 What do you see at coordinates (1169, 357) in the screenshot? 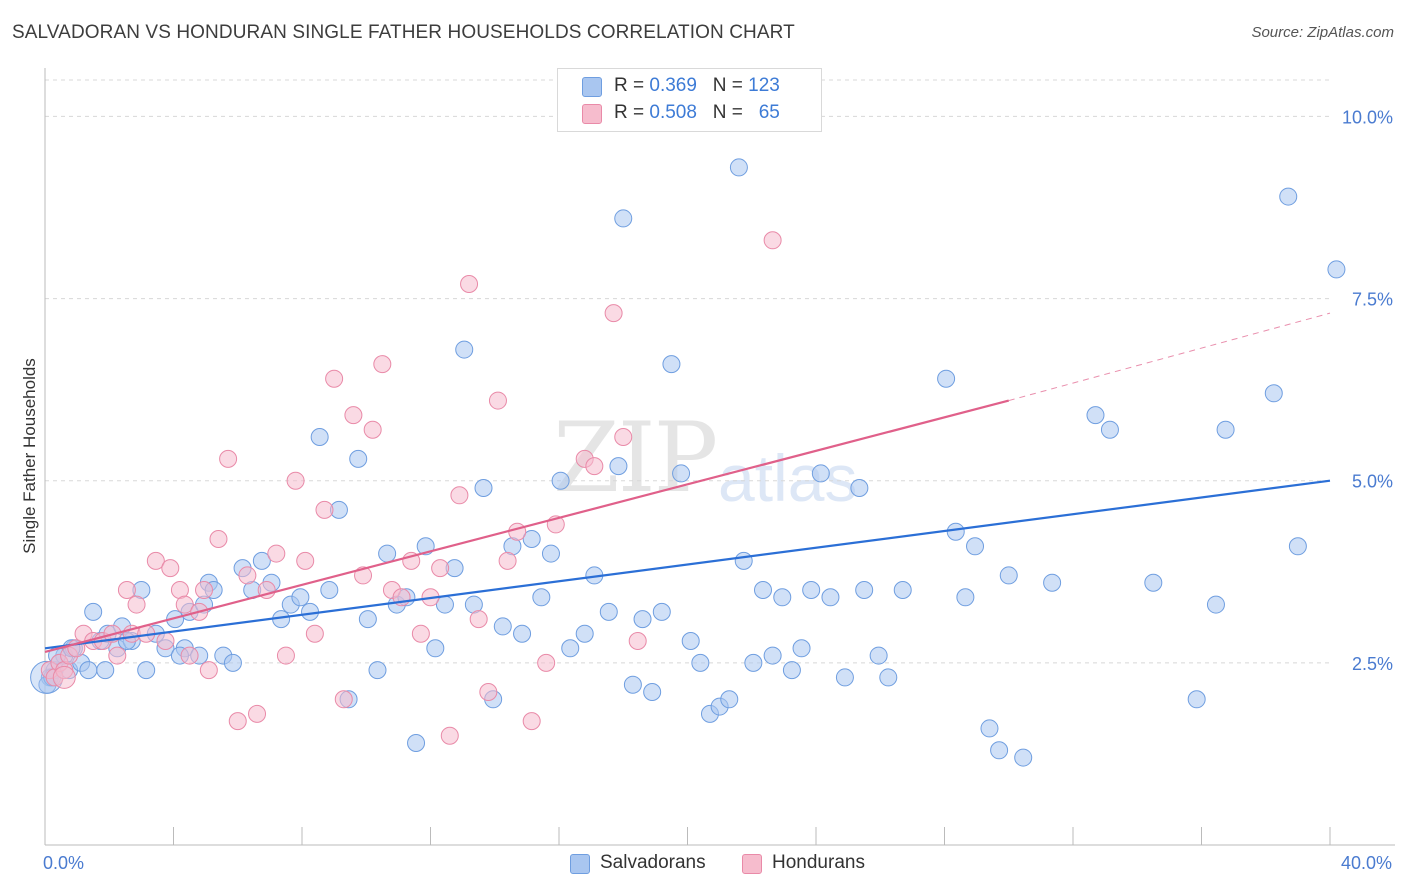
I see `honduran-trend-extension` at bounding box center [1169, 357].